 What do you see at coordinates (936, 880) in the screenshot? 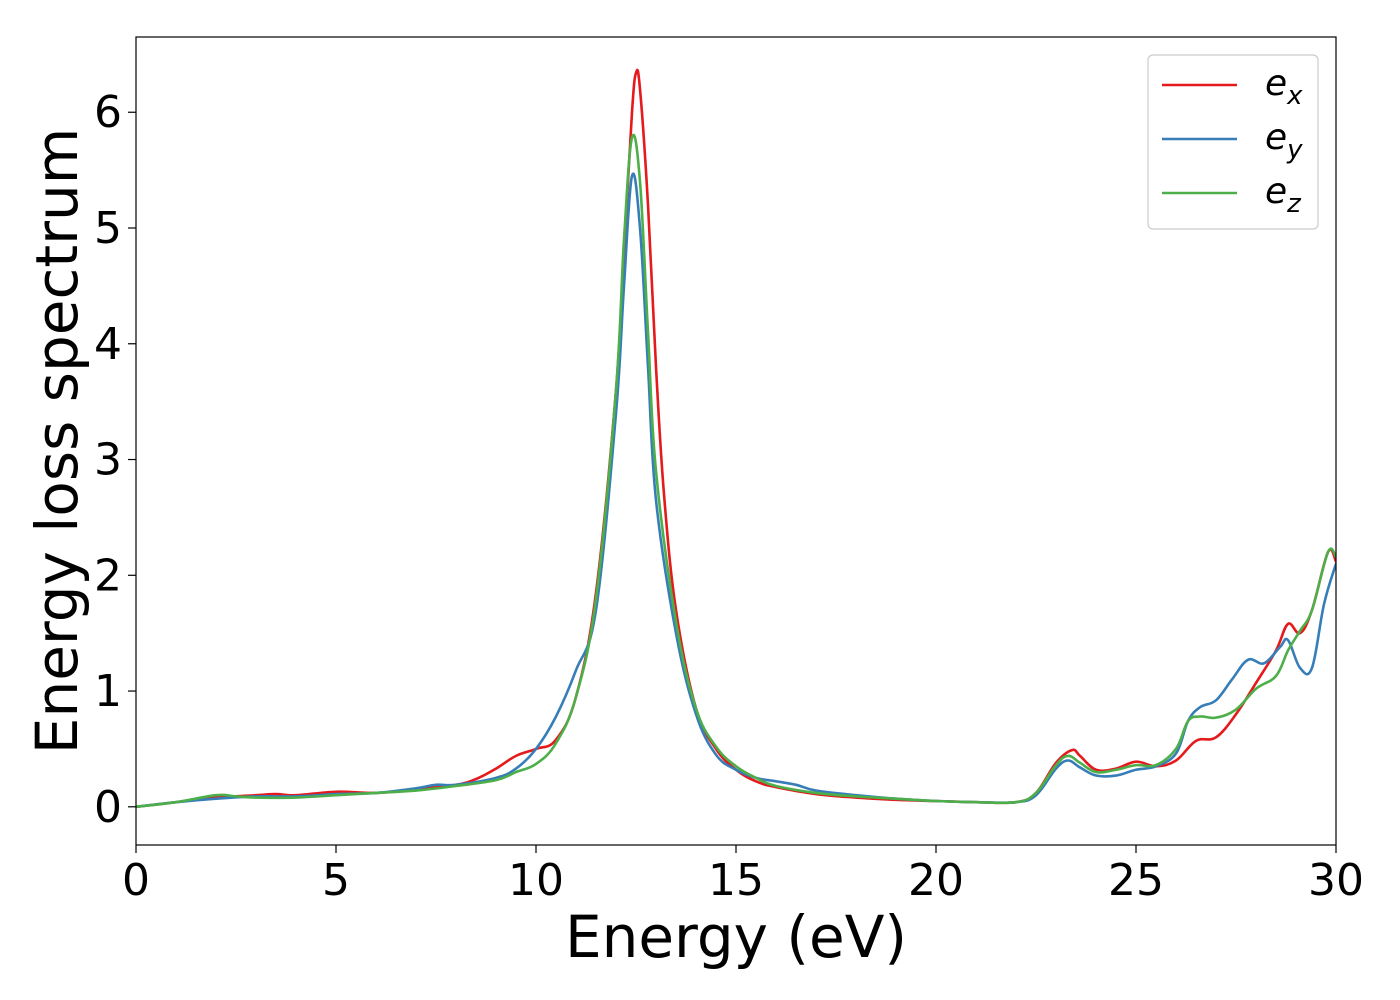
I see `x-tick-label: 20` at bounding box center [936, 880].